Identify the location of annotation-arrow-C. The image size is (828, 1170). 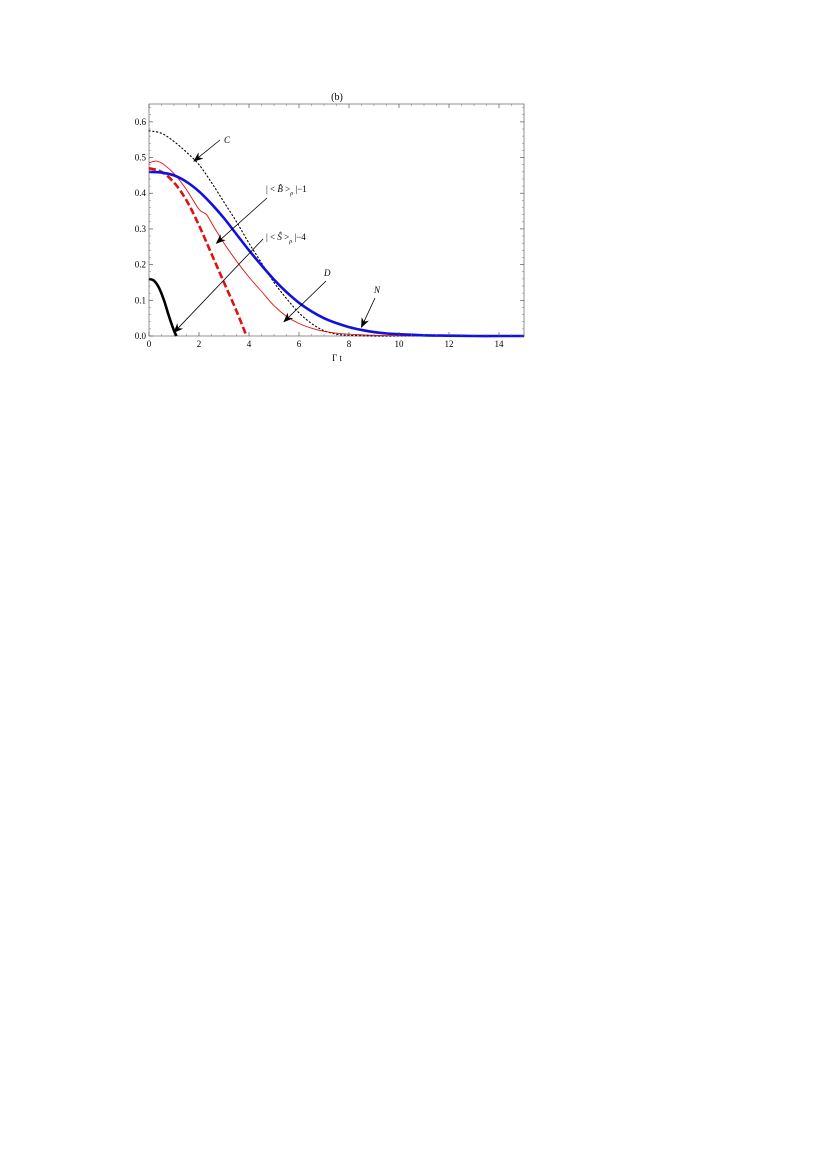
(207, 150).